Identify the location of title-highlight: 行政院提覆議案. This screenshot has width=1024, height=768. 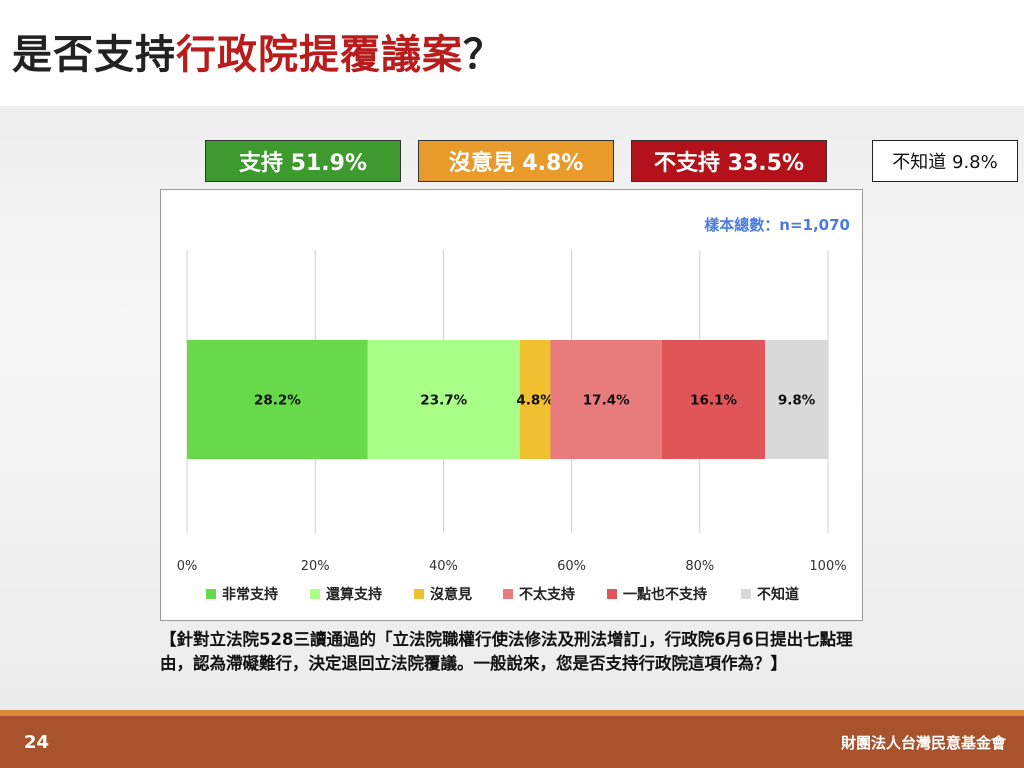
(319, 55).